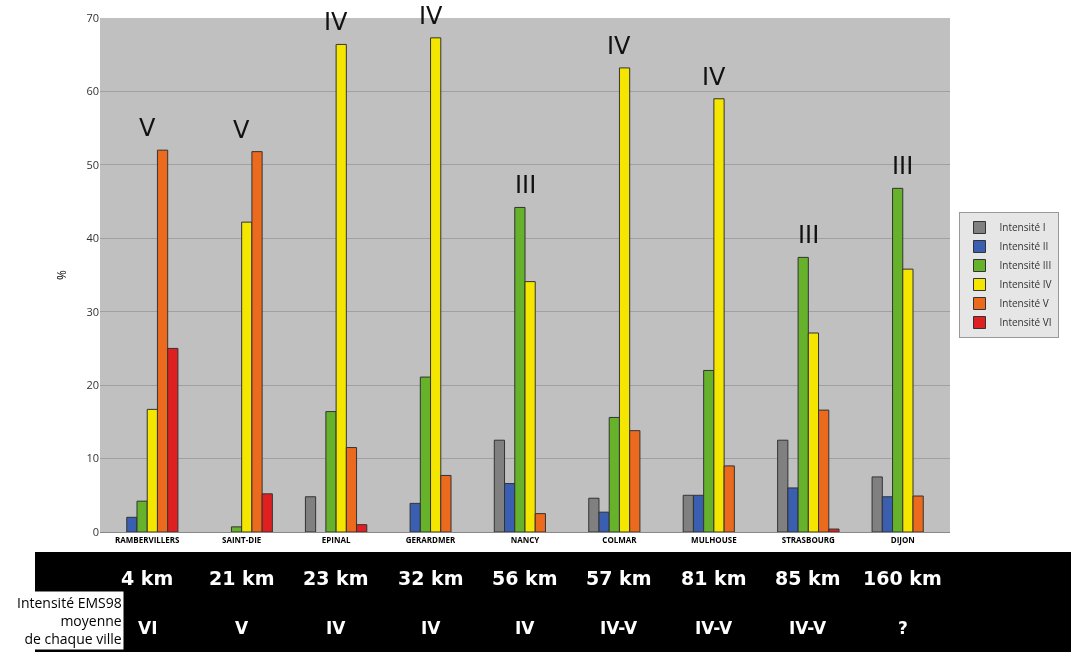  What do you see at coordinates (620, 539) in the screenshot?
I see `x-tick-label: COLMAR` at bounding box center [620, 539].